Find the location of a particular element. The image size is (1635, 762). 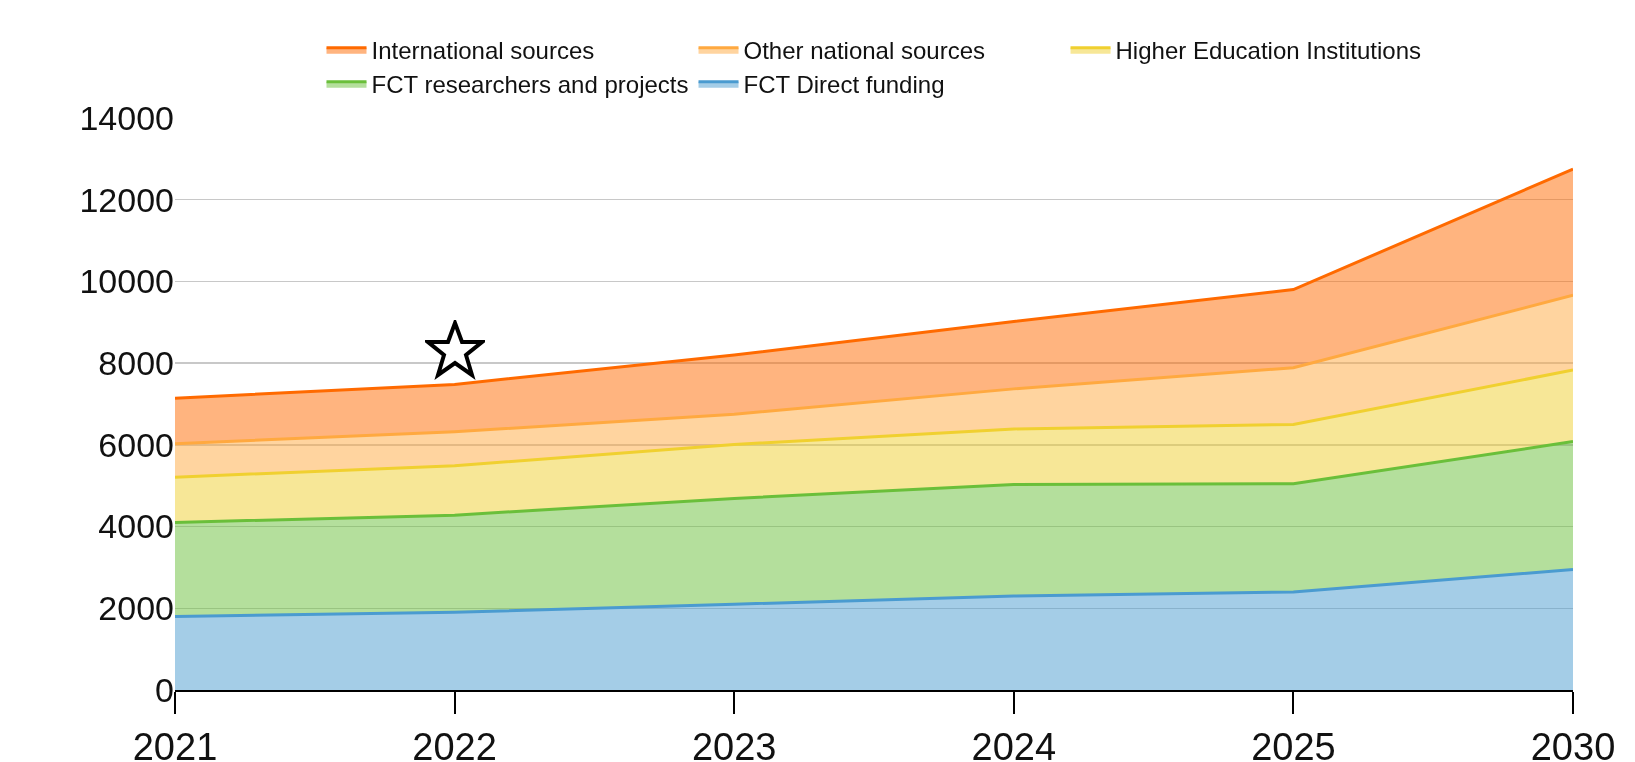

x-tick-label: 2024 is located at coordinates (1014, 743).